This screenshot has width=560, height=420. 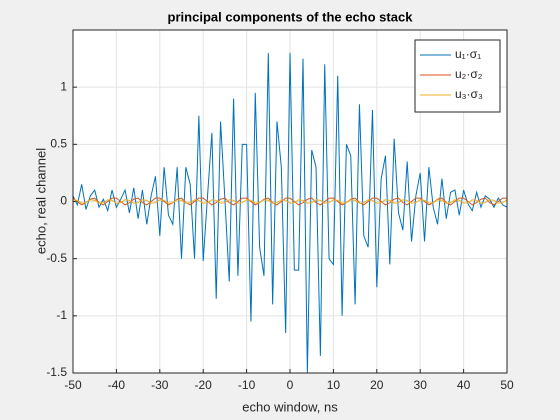 What do you see at coordinates (40, 201) in the screenshot?
I see `y-axis-label: echo, real channel` at bounding box center [40, 201].